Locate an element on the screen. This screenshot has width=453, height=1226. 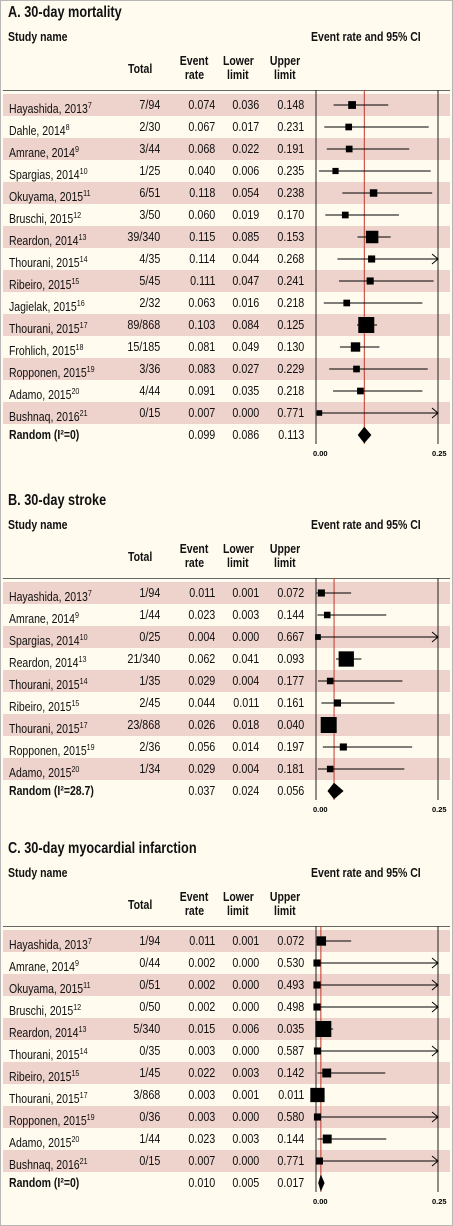
study-total: 0/36 is located at coordinates (149, 1117).